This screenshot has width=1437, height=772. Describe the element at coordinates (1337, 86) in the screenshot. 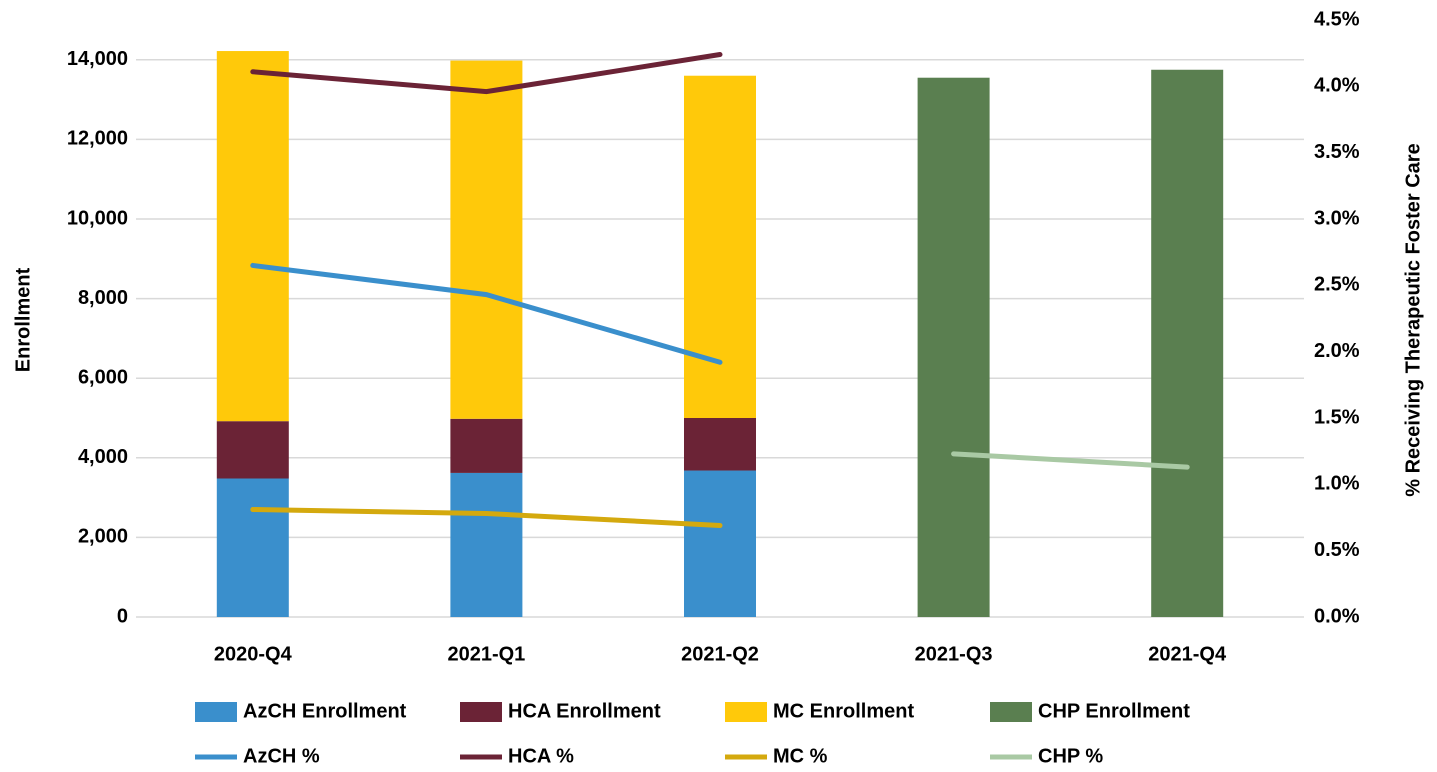

I see `y2-tick-label: 4.0%` at that location.